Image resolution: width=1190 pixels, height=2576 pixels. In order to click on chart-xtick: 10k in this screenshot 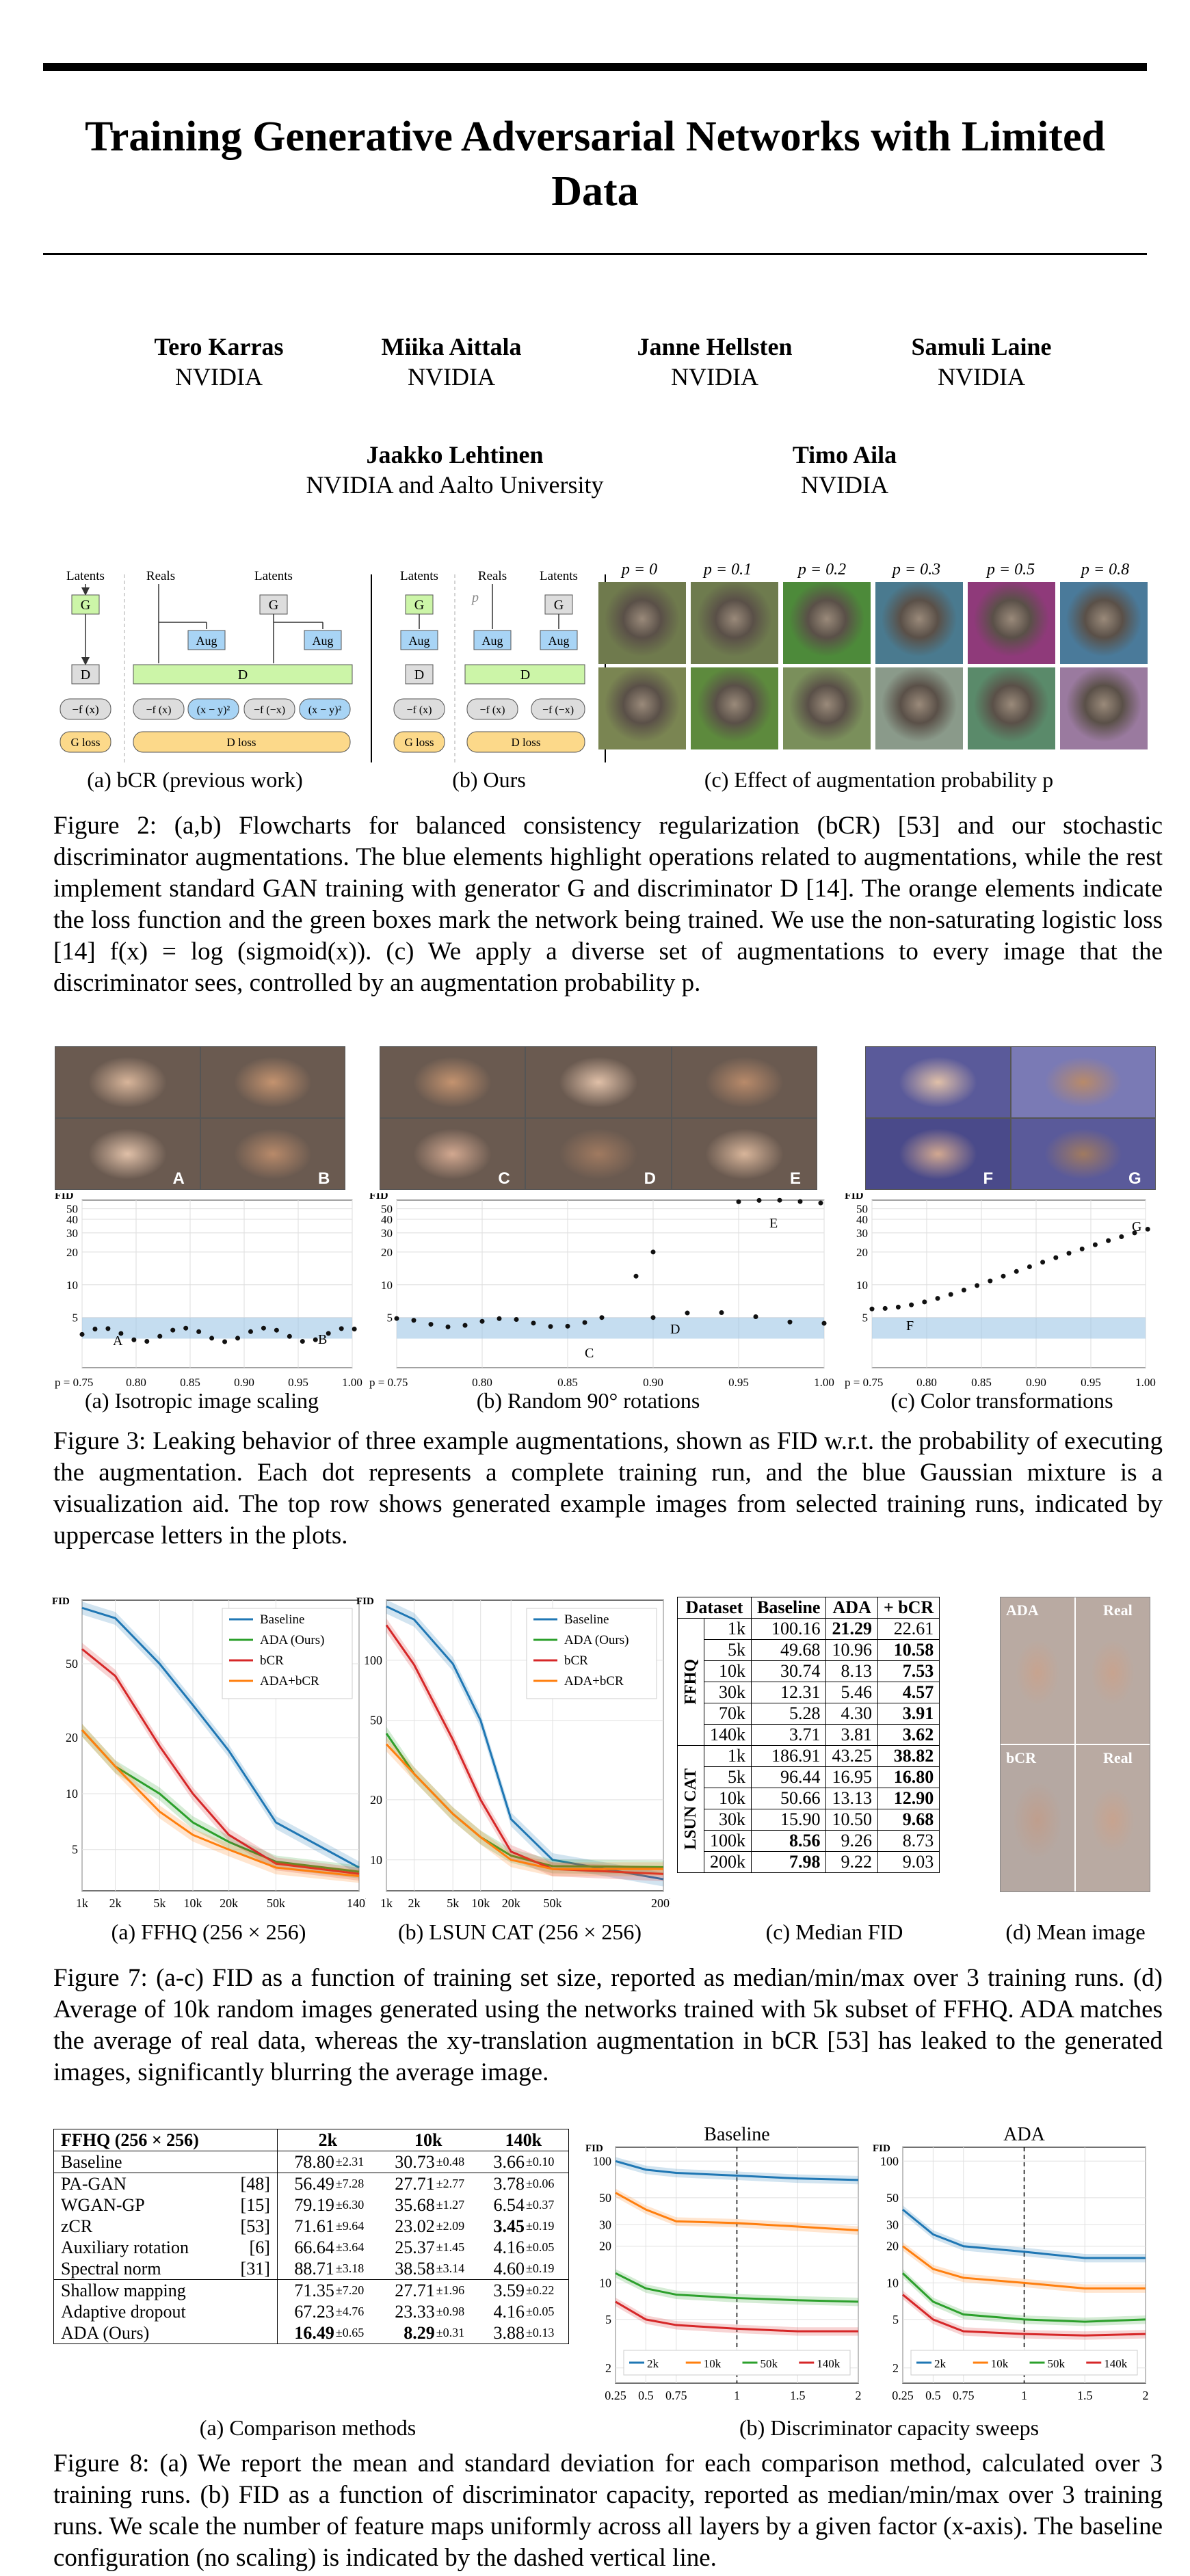, I will do `click(480, 1903)`.